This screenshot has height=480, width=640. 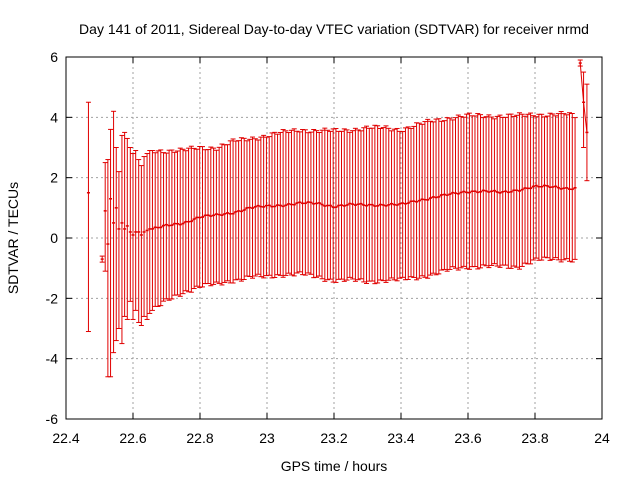 I want to click on y-tick-label: 4, so click(x=54, y=117).